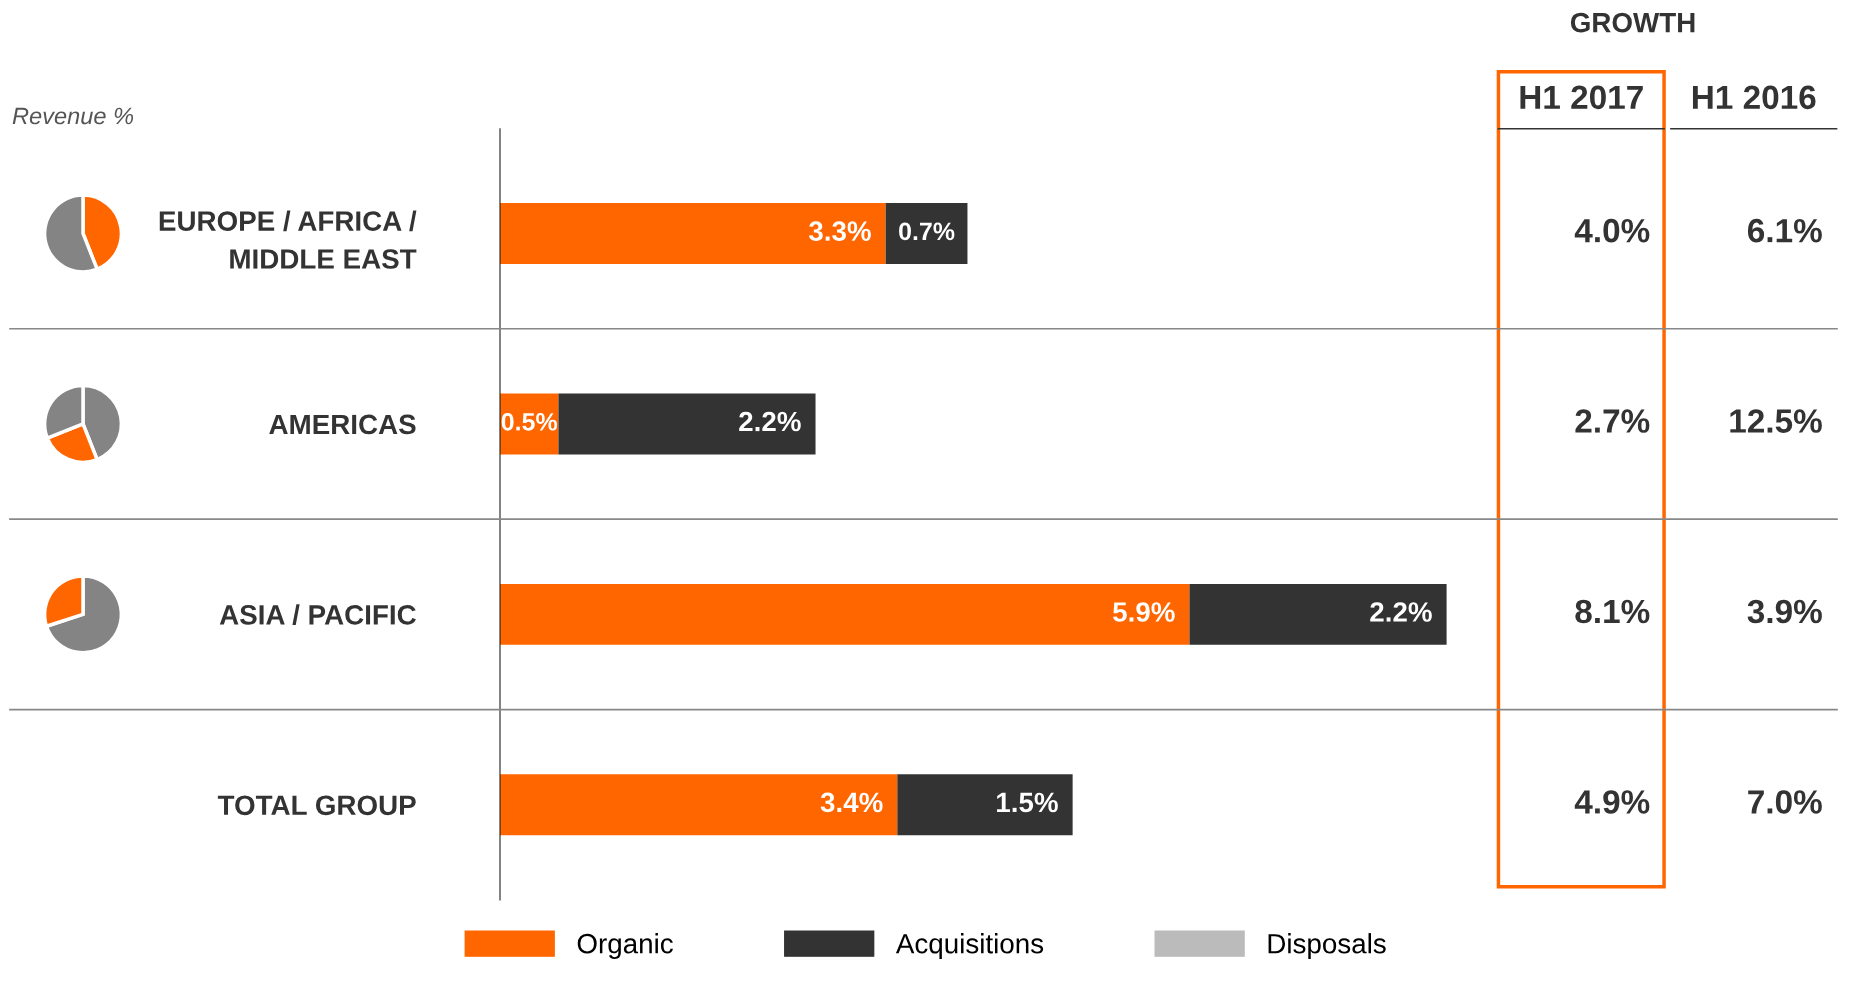 This screenshot has width=1852, height=984. I want to click on data-label: 3.3%, so click(839, 231).